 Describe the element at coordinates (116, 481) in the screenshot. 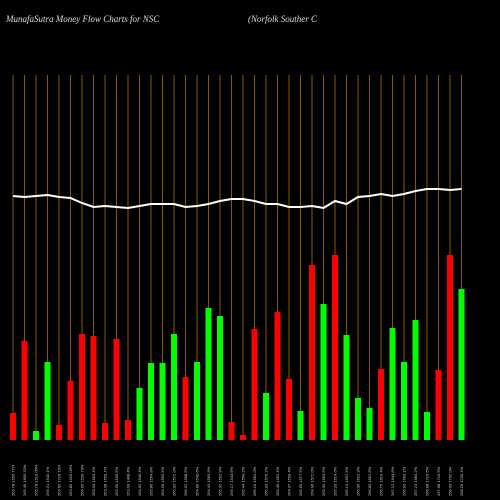

I see `x-tick-label: 263.95 1536.5%` at that location.